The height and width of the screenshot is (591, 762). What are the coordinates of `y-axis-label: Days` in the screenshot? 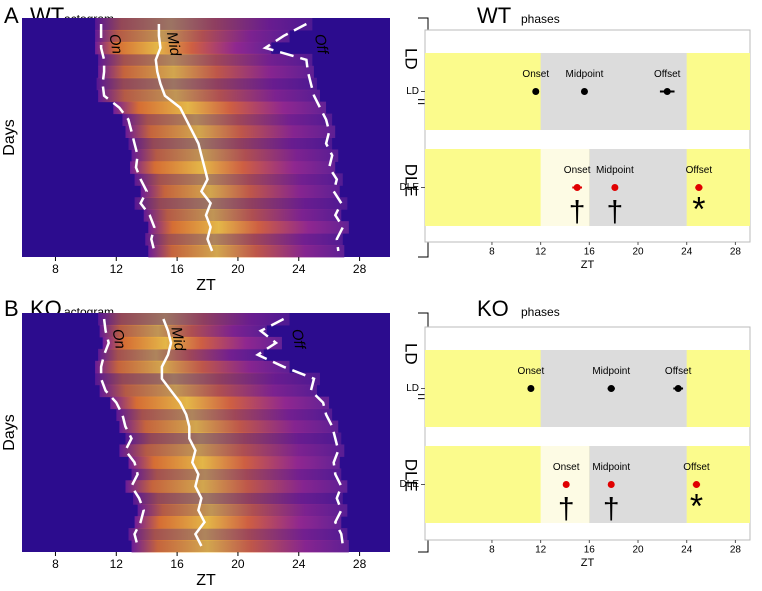 It's located at (9, 137).